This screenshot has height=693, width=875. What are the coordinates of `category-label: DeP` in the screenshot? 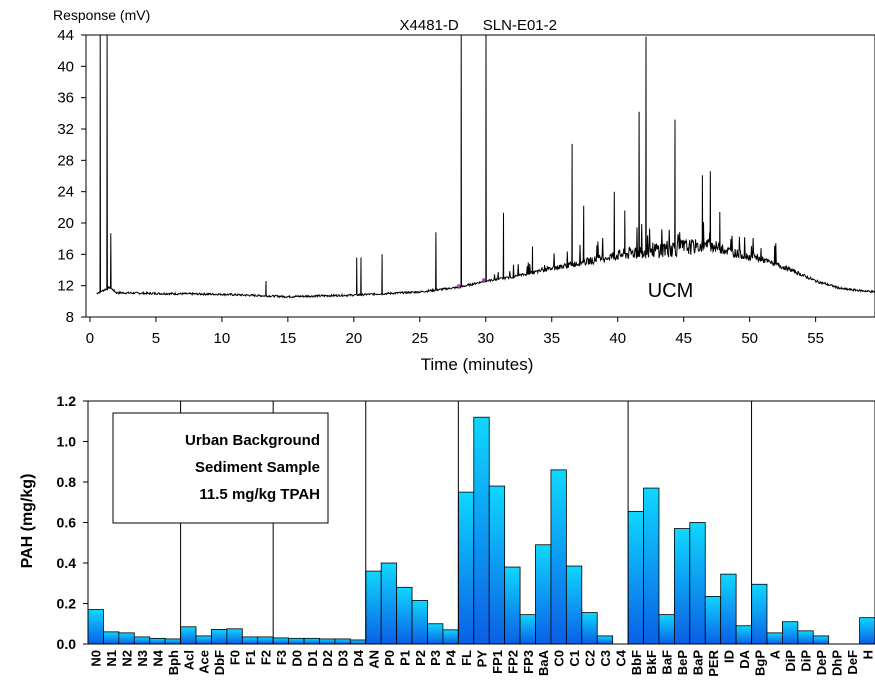 It's located at (821, 663).